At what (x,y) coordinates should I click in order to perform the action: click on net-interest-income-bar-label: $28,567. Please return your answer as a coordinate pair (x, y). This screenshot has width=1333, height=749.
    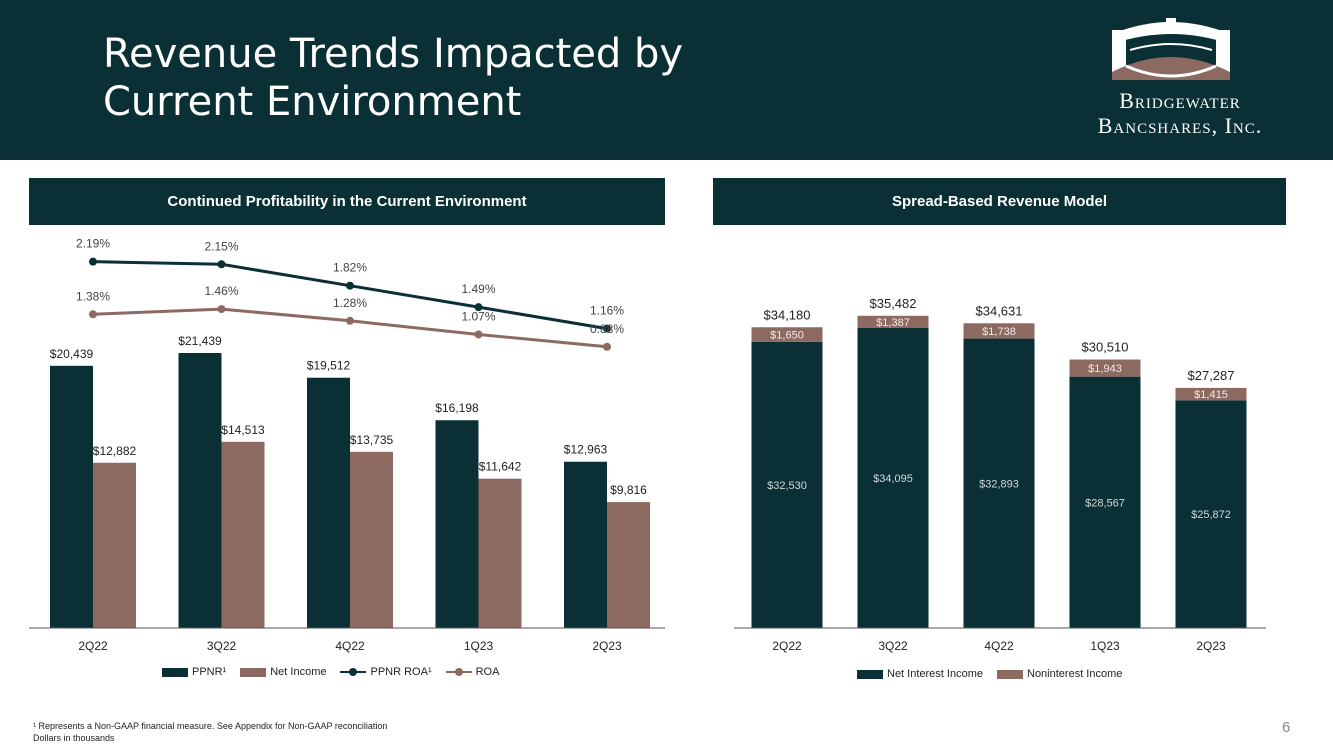
    Looking at the image, I should click on (1105, 503).